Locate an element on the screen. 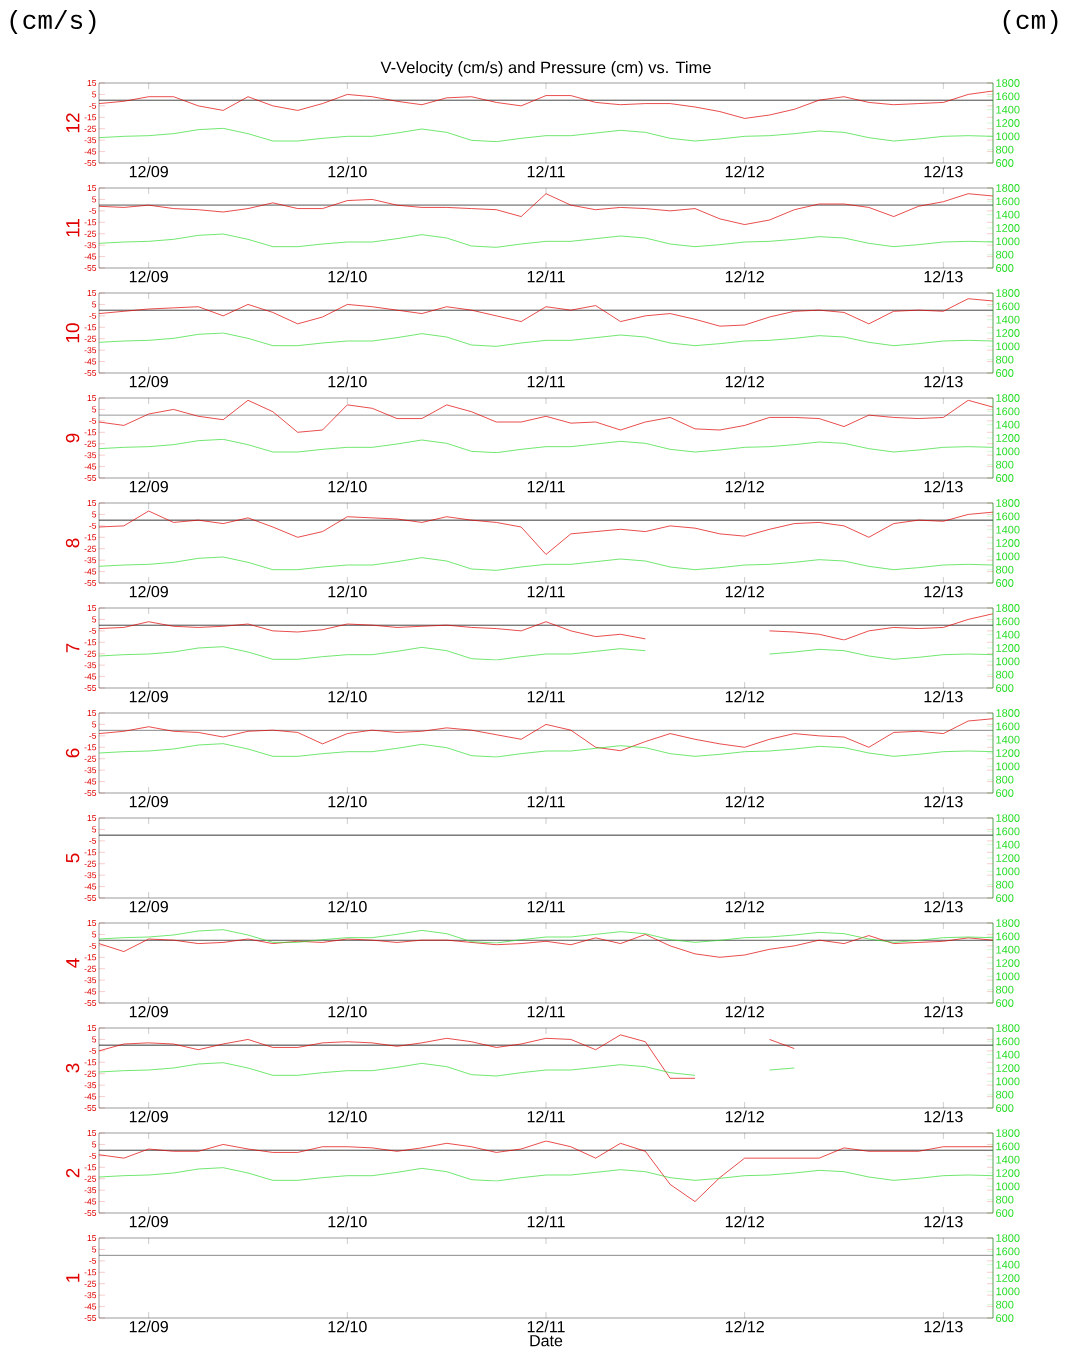 This screenshot has width=1066, height=1372. y-axis-title: 12 is located at coordinates (73, 123).